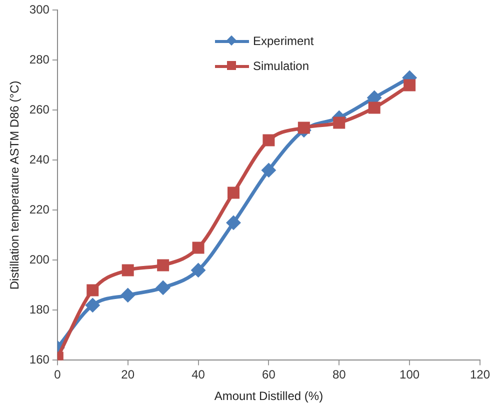 Image resolution: width=493 pixels, height=412 pixels. I want to click on x-tick-label: 0, so click(58, 375).